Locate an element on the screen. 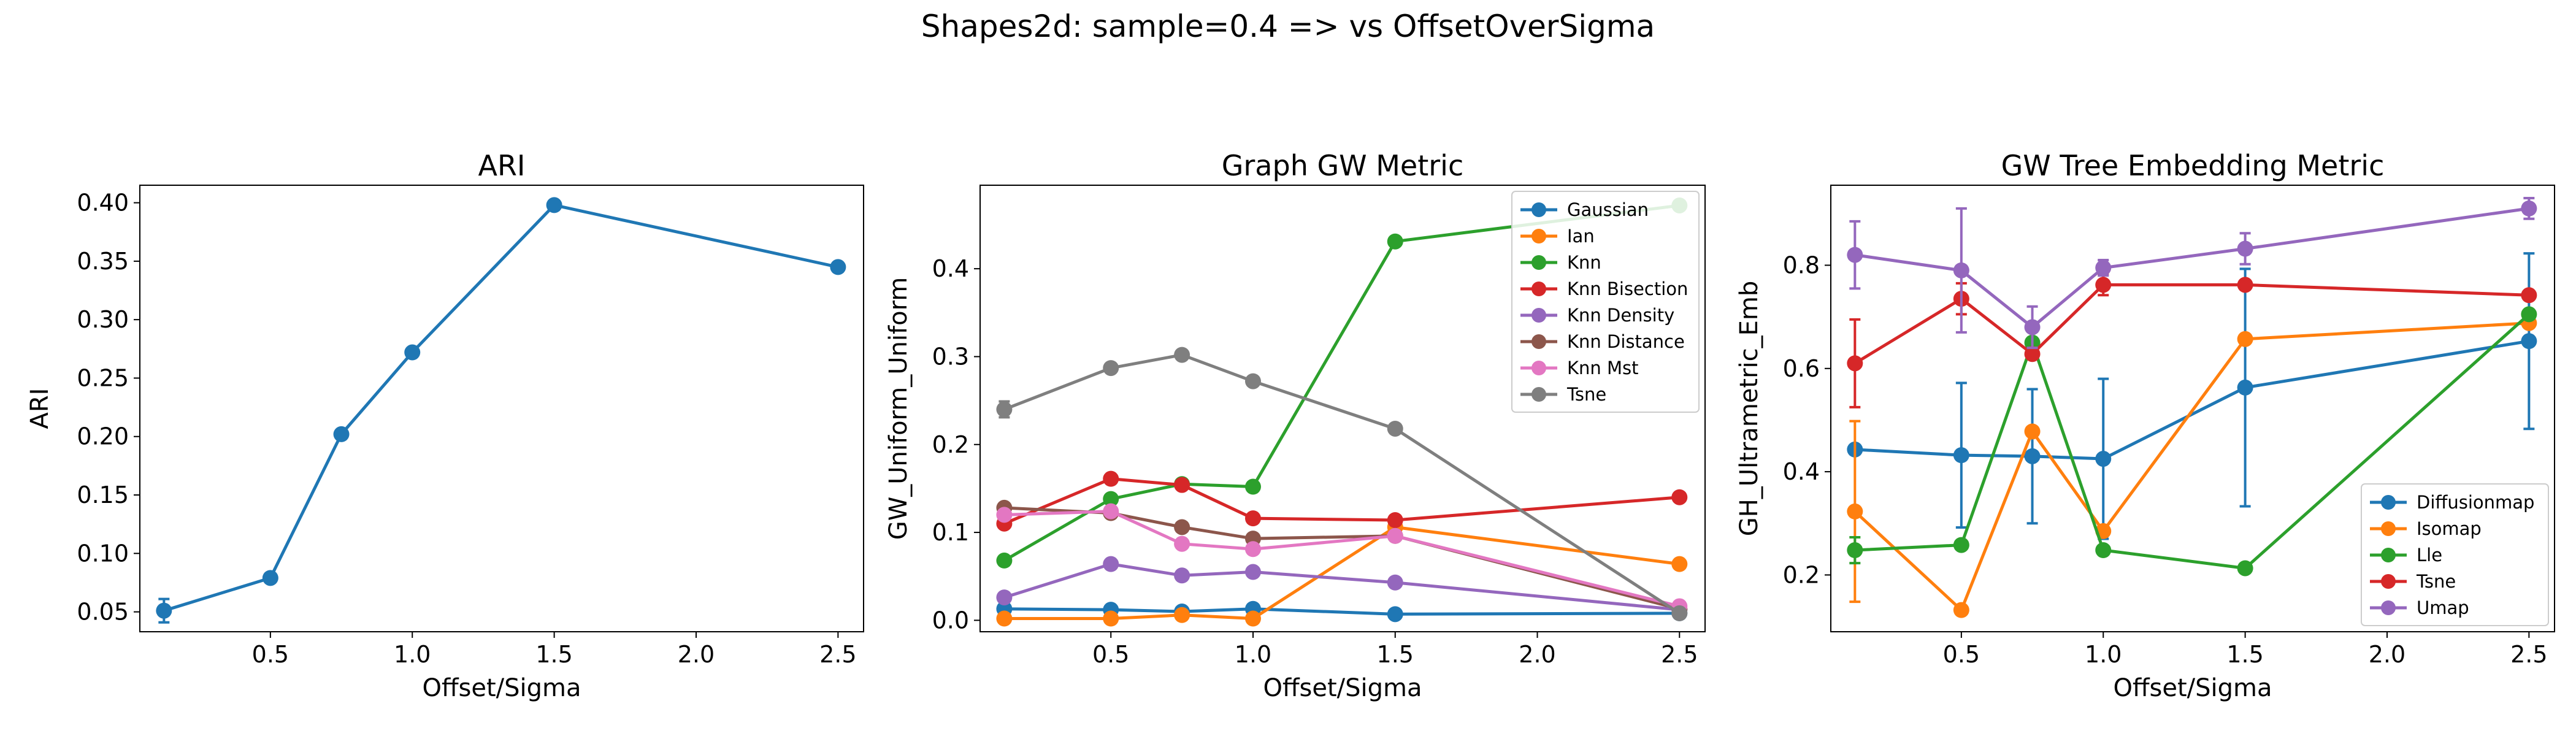  y-tick-label: 0.0 is located at coordinates (950, 620).